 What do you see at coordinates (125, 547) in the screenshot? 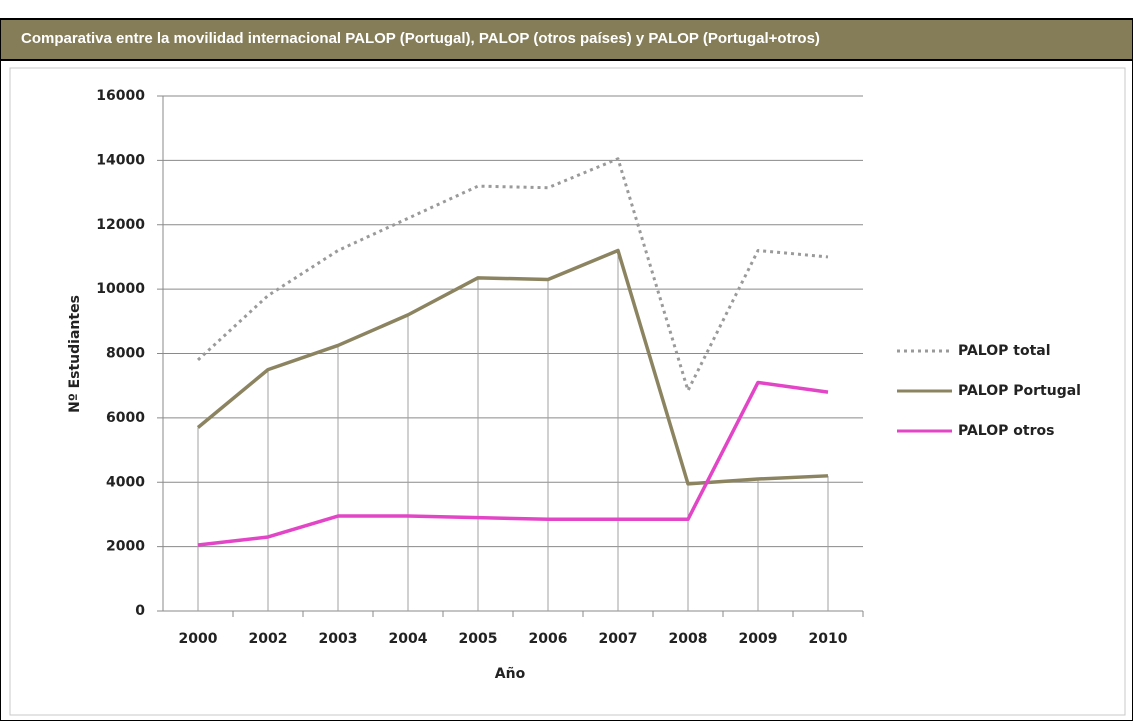
I see `y-tick-label: 2000` at bounding box center [125, 547].